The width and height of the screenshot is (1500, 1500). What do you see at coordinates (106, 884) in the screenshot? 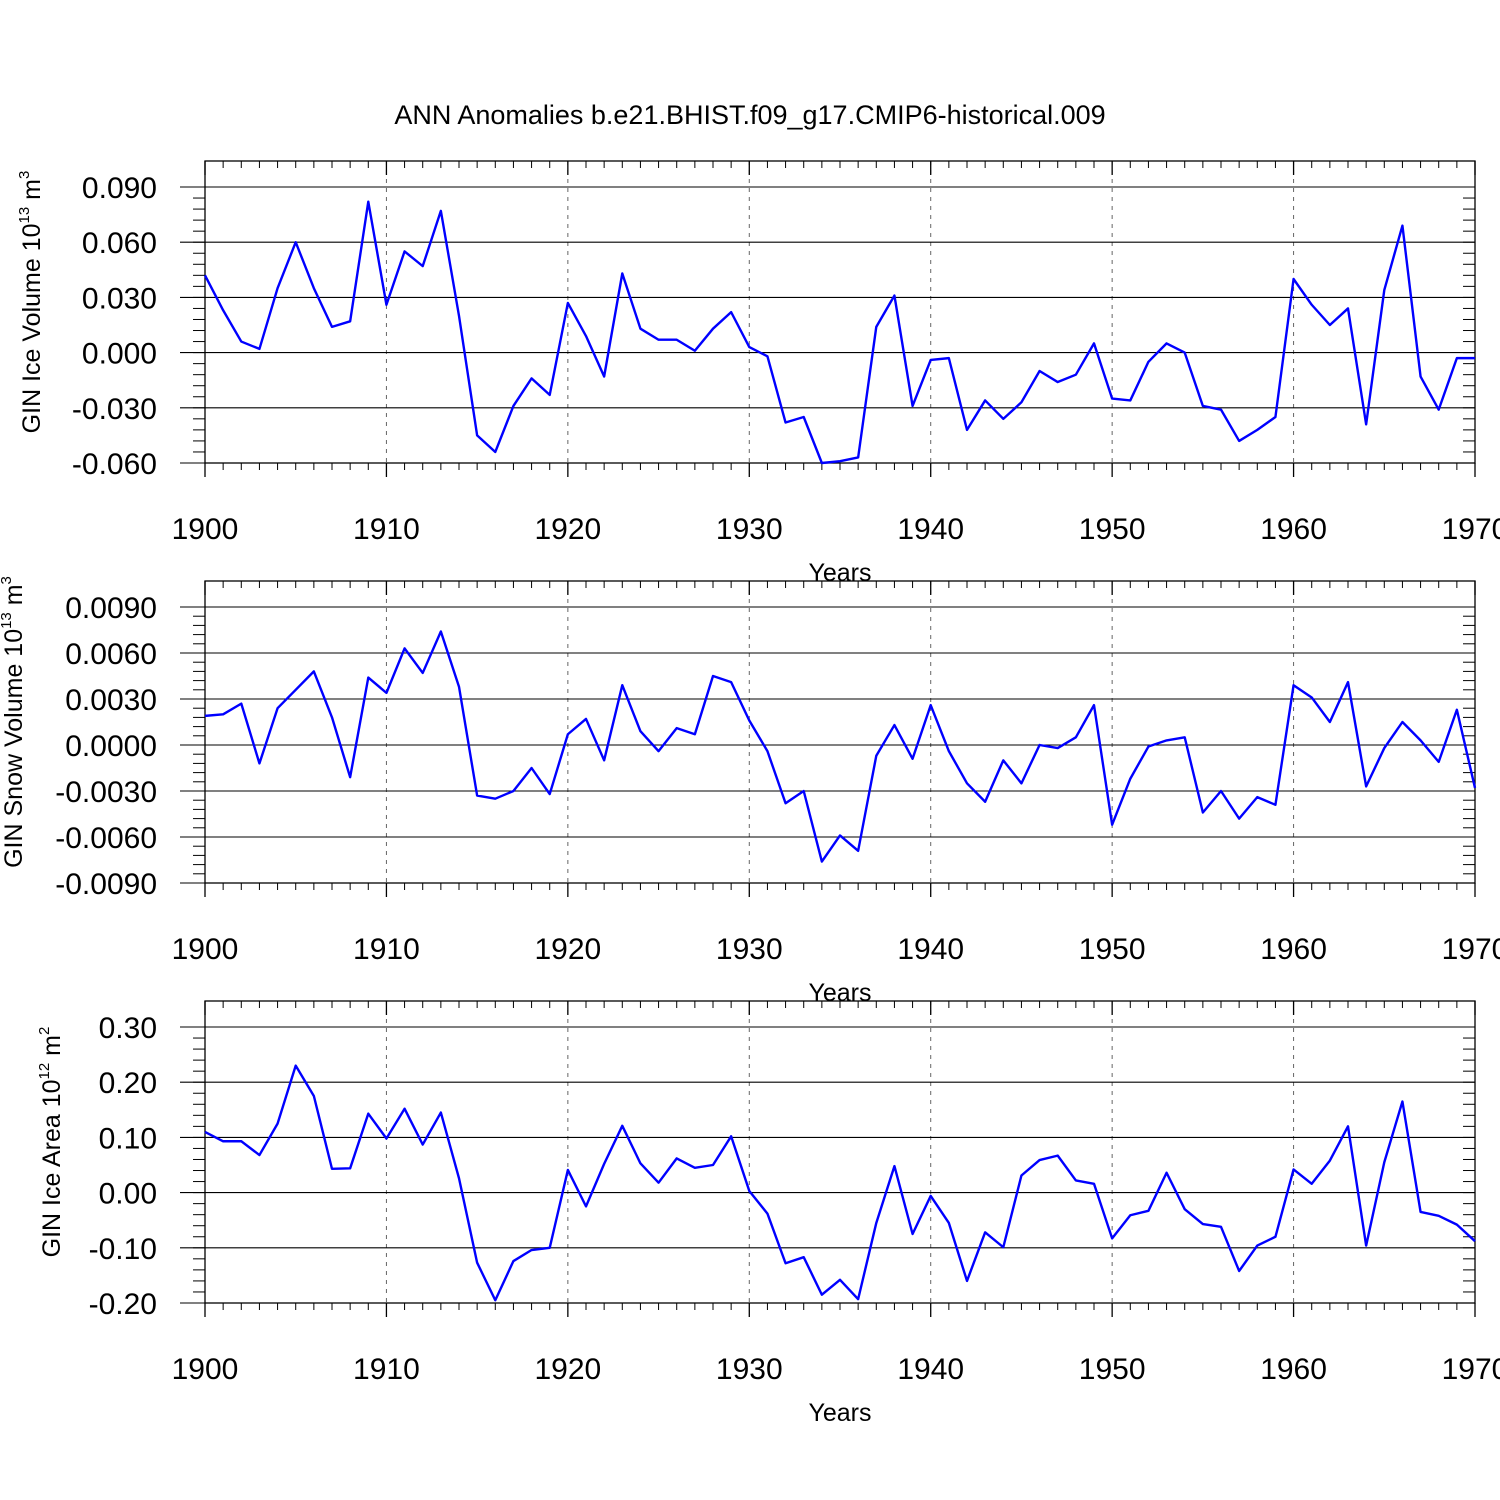
I see `y-tick-label: -0.0090` at bounding box center [106, 884].